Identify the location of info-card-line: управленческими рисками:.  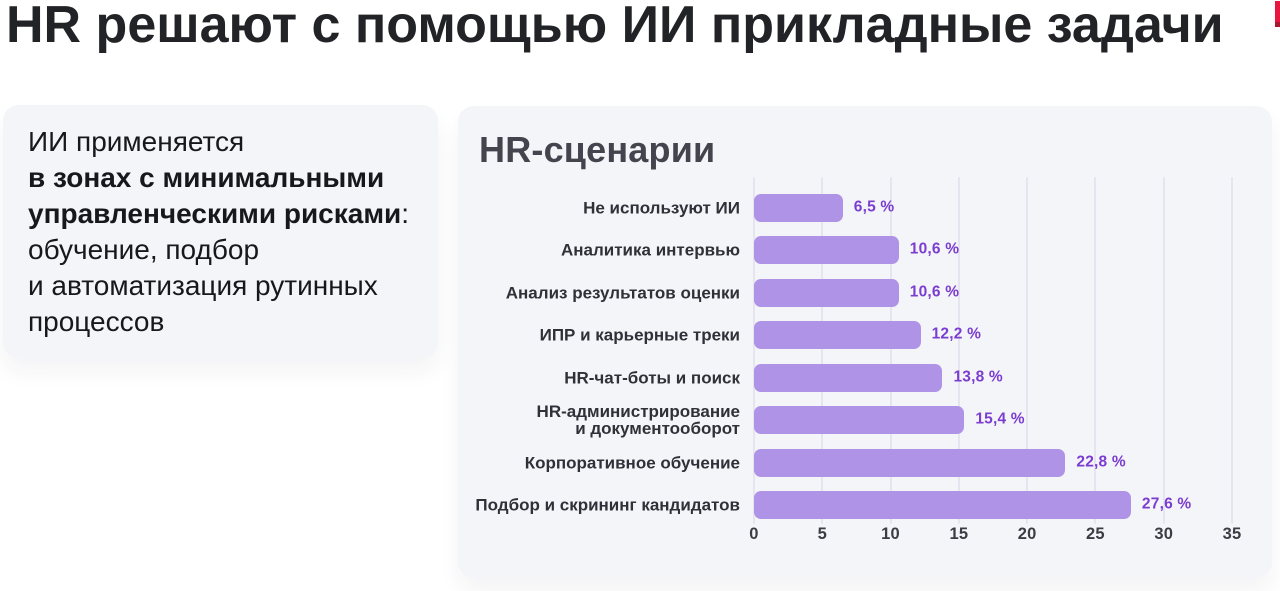
(220, 214).